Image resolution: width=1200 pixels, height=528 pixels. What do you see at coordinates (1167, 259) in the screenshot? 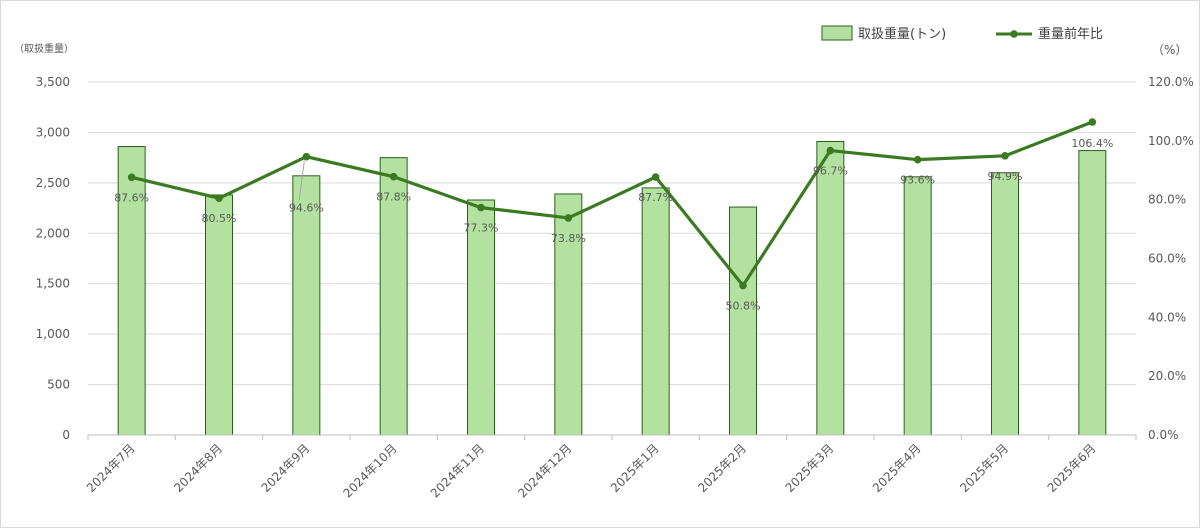
I see `right-tick-label: 60.0%` at bounding box center [1167, 259].